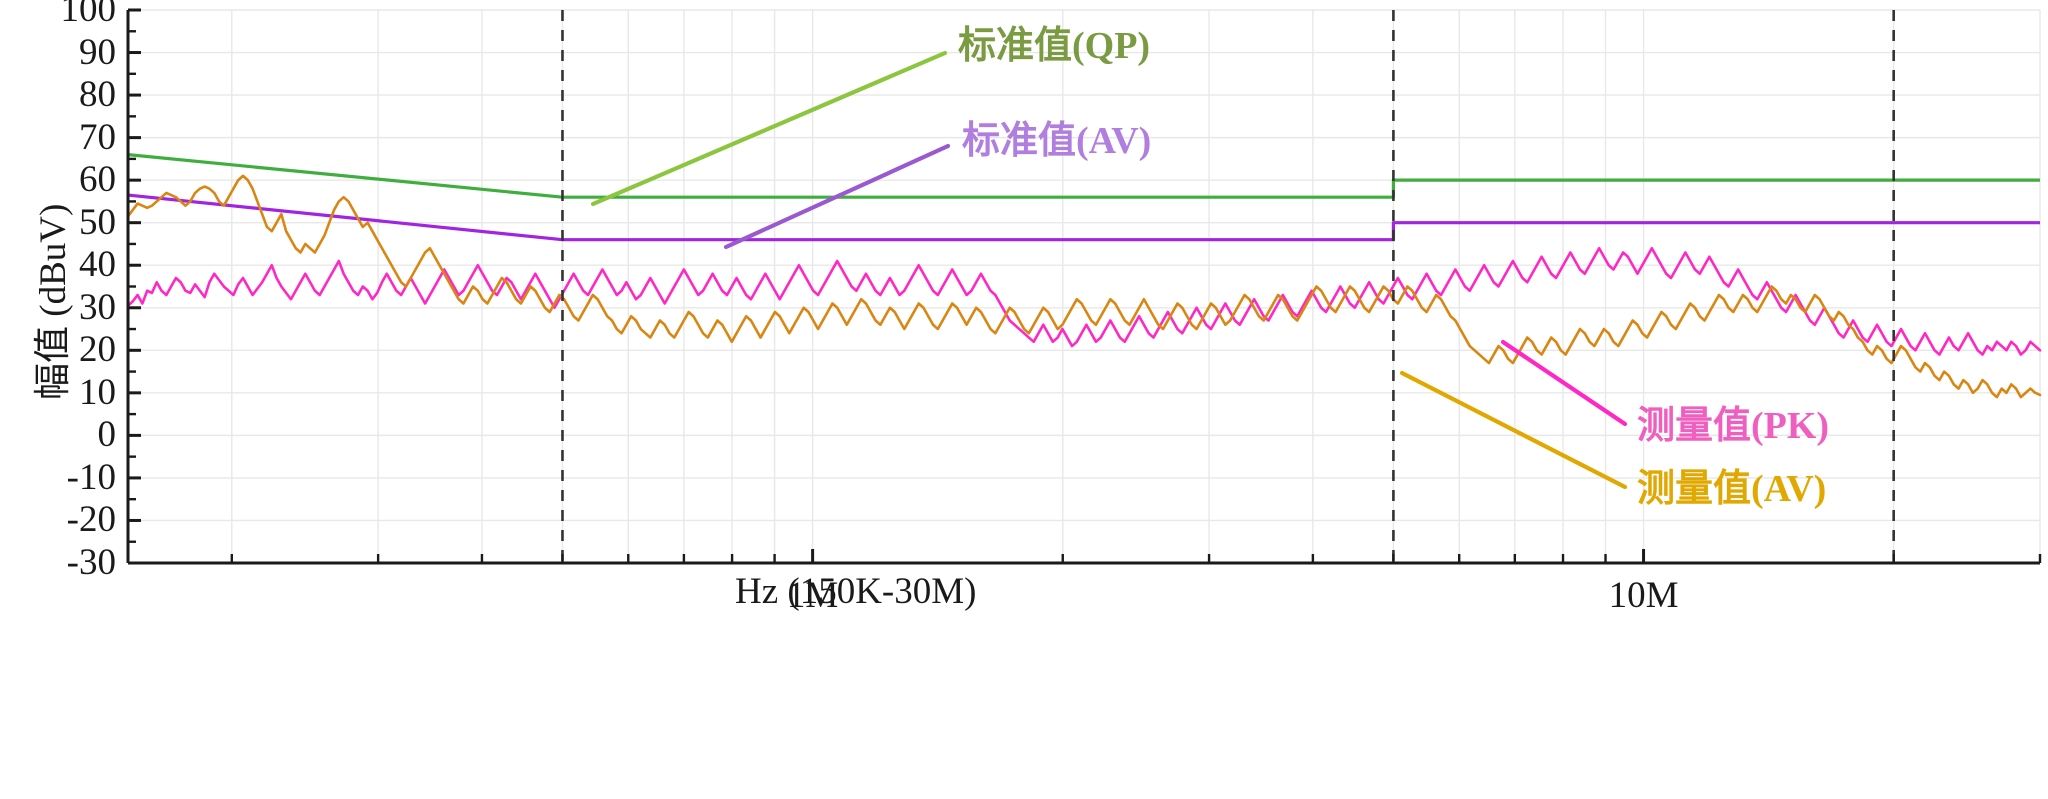 This screenshot has height=799, width=2048. What do you see at coordinates (1513, 430) in the screenshot?
I see `leader-av-meas` at bounding box center [1513, 430].